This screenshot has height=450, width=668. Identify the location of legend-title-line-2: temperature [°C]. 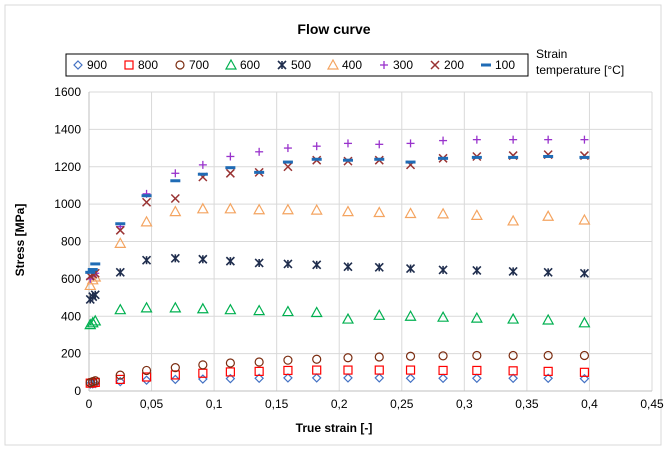
(580, 70).